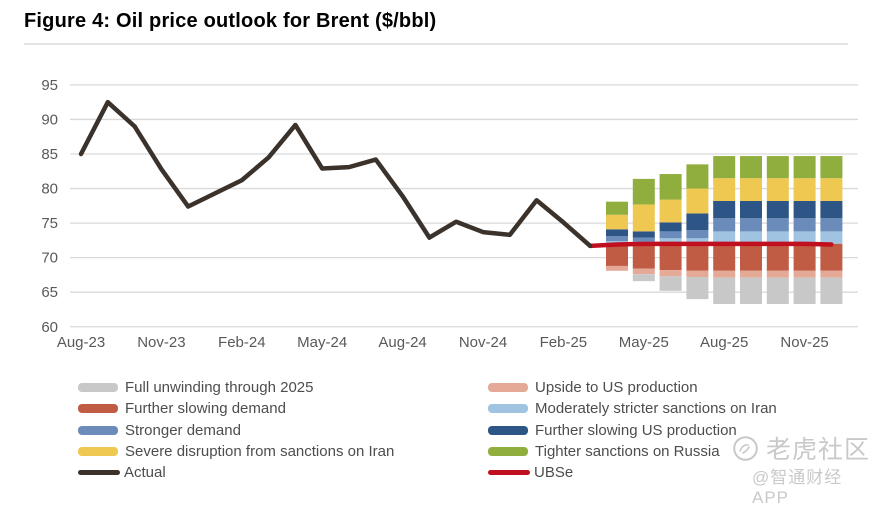  Describe the element at coordinates (183, 430) in the screenshot. I see `legend-label: Stronger demand` at that location.